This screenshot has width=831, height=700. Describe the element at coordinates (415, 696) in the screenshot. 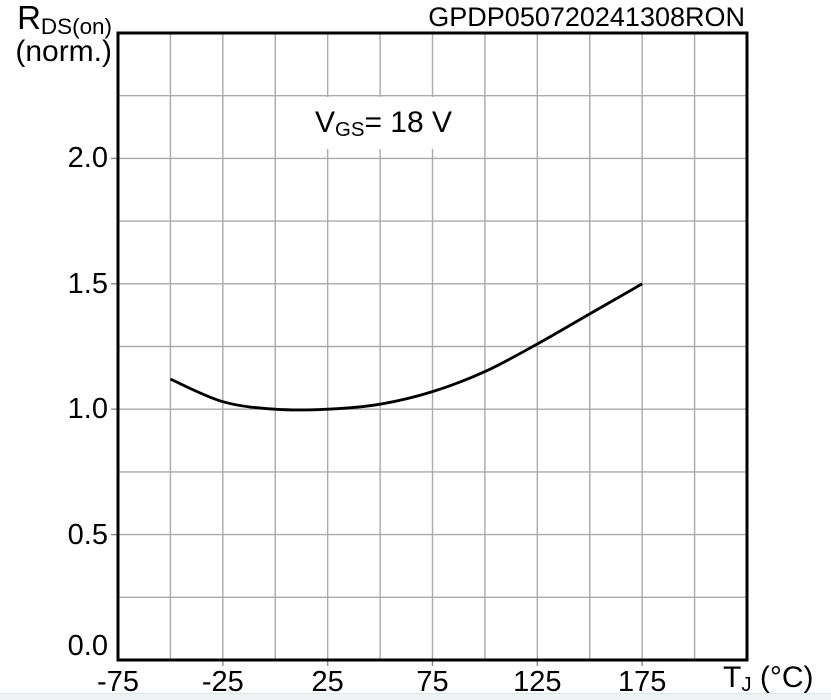

I see `bottom-page-edge-strip` at that location.